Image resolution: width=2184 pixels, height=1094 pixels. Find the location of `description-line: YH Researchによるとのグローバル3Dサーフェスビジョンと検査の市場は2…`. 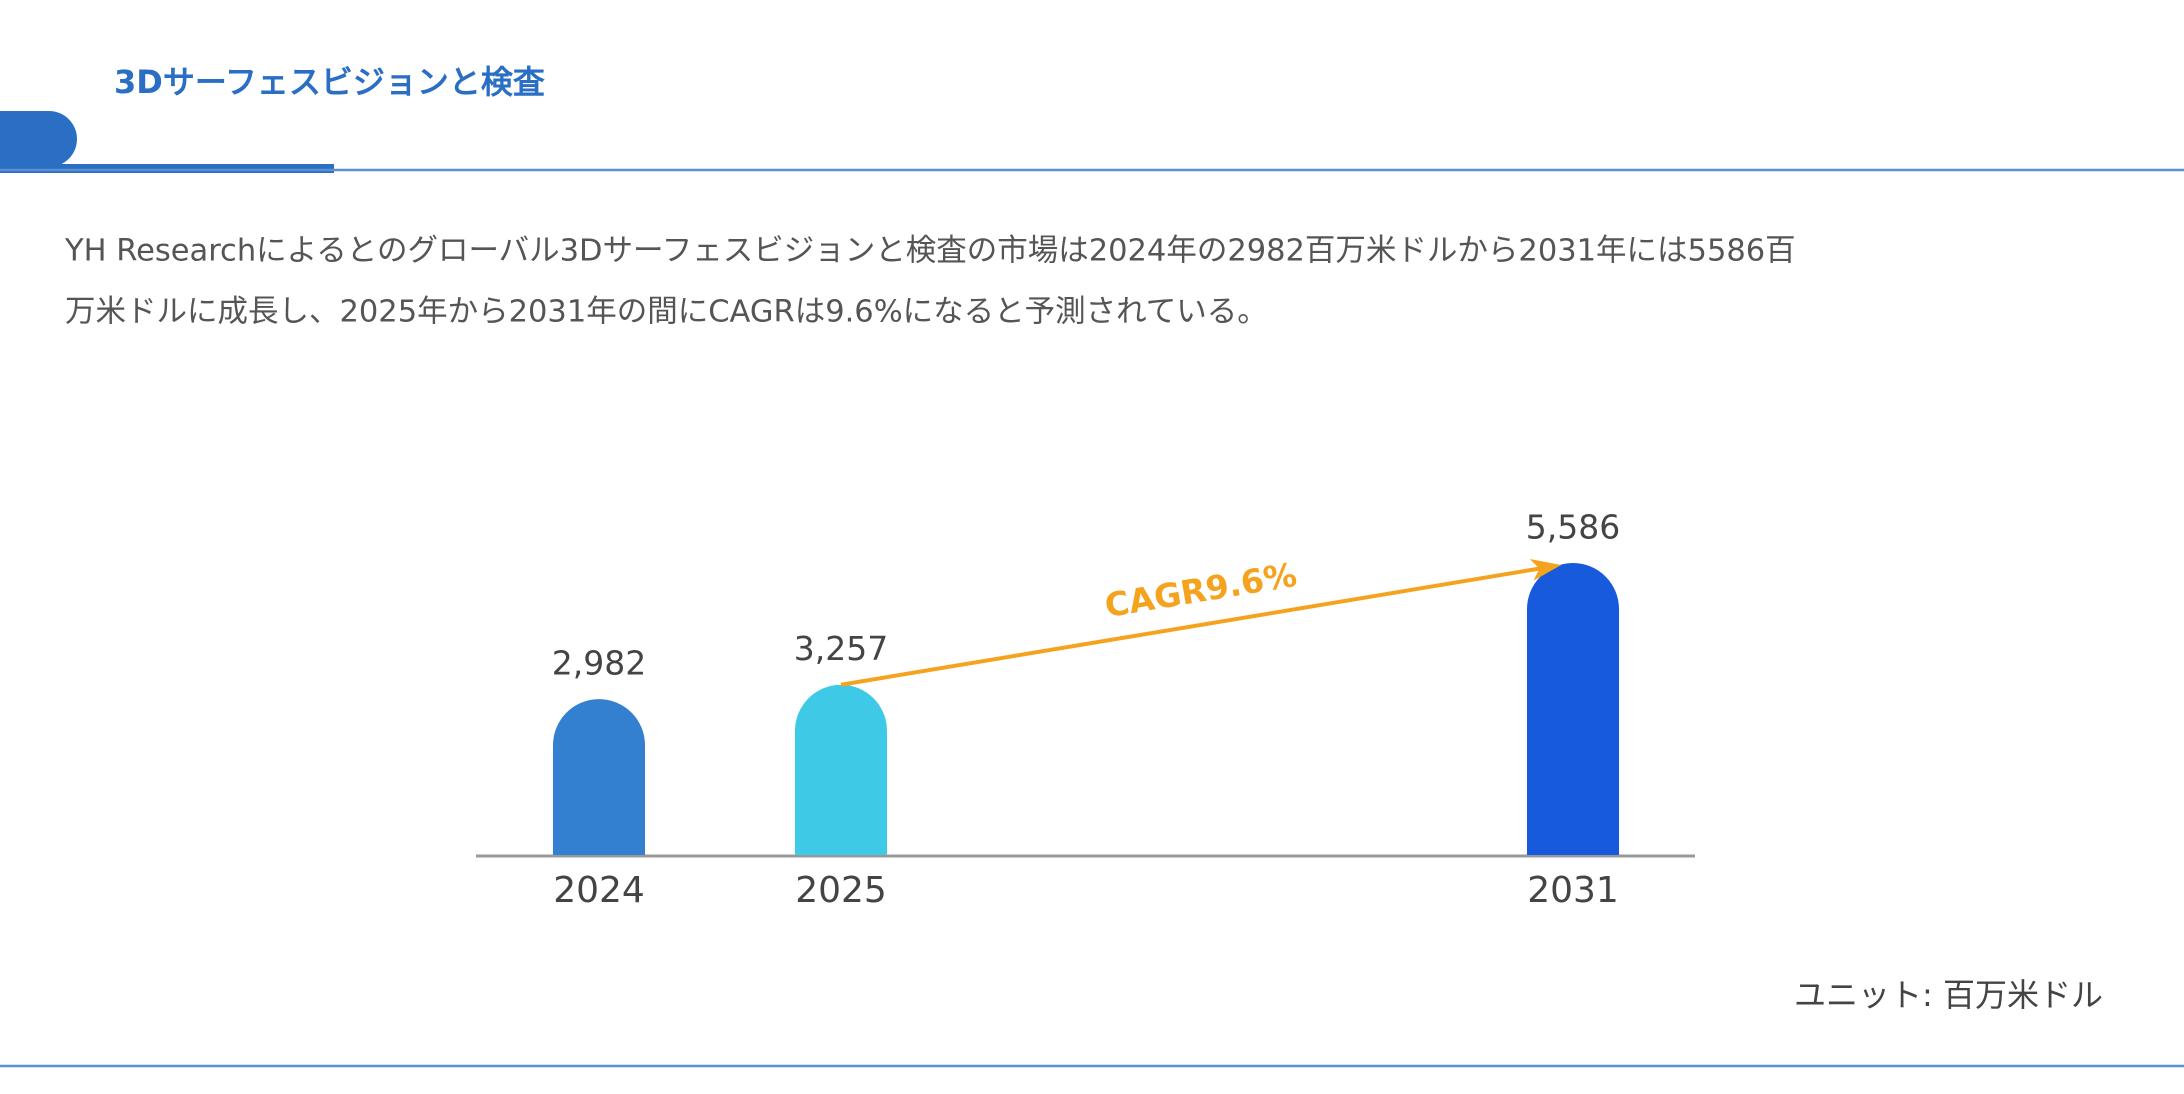

description-line: YH Researchによるとのグローバル3Dサーフェスビジョンと検査の市場は2… is located at coordinates (930, 251).